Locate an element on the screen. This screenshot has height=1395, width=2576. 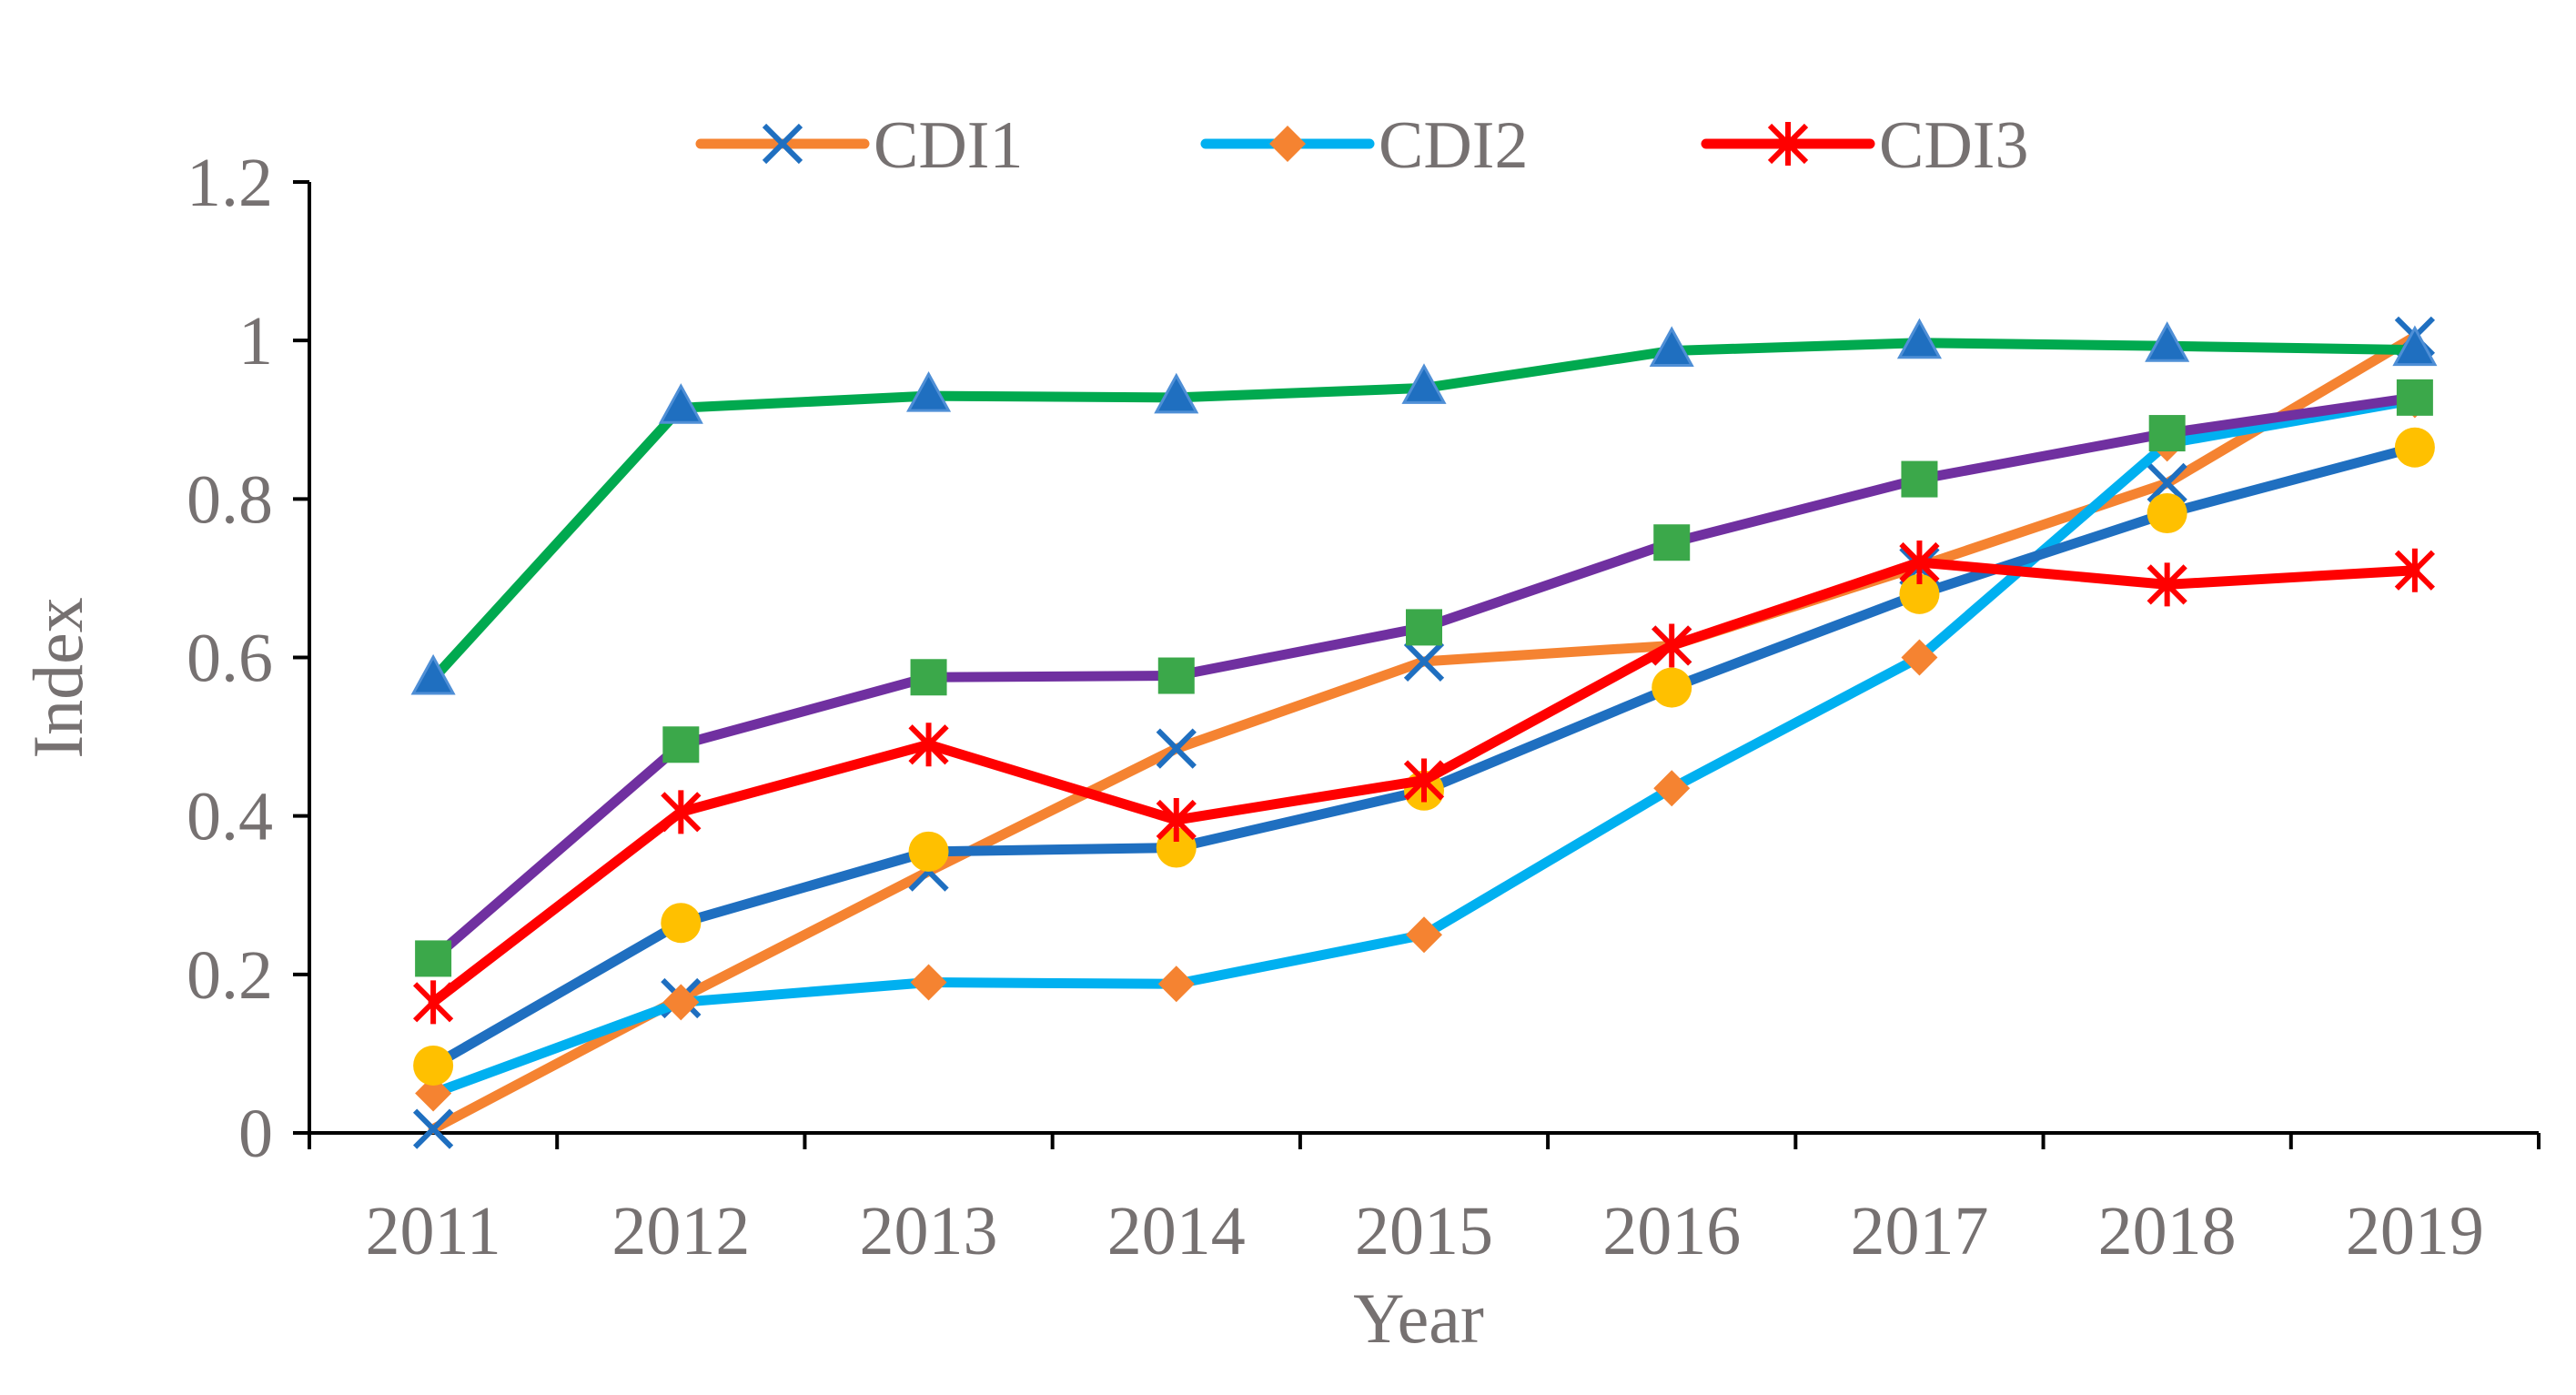
y-tick-label: 1.2 is located at coordinates (230, 183).